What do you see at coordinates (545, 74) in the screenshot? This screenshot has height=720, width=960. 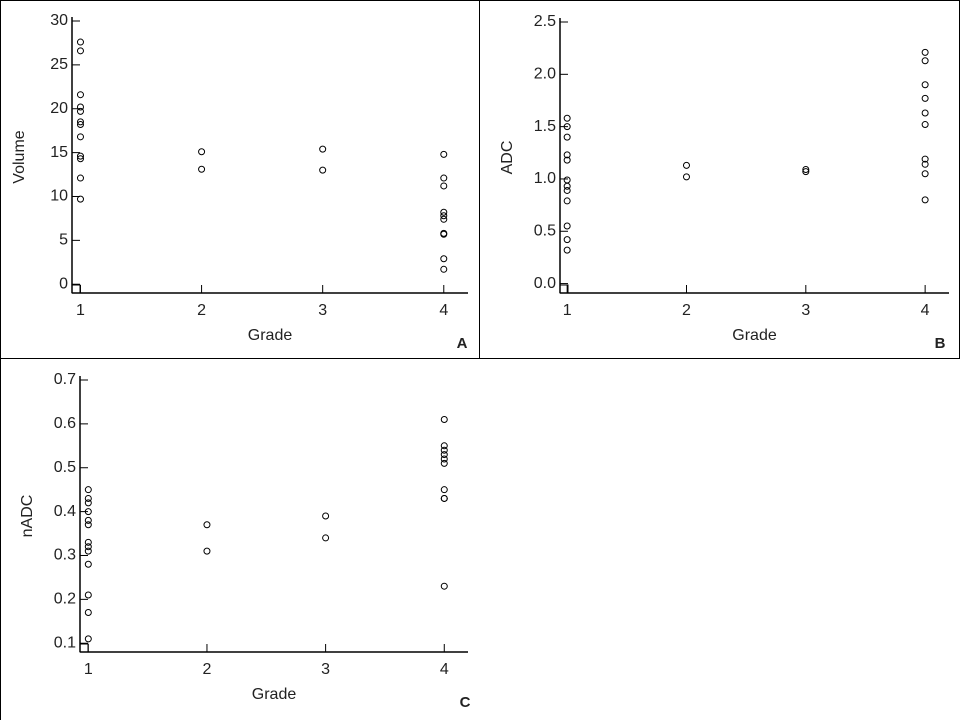 I see `y-tick-label: 2.0` at bounding box center [545, 74].